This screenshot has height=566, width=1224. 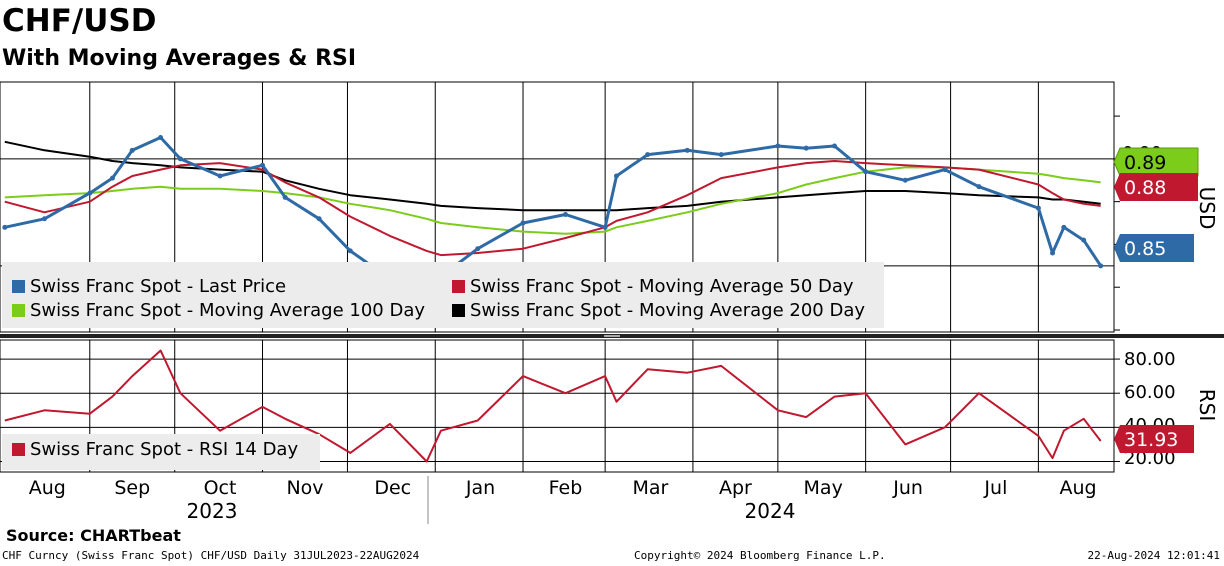 I want to click on x-tick-label: May, so click(x=823, y=488).